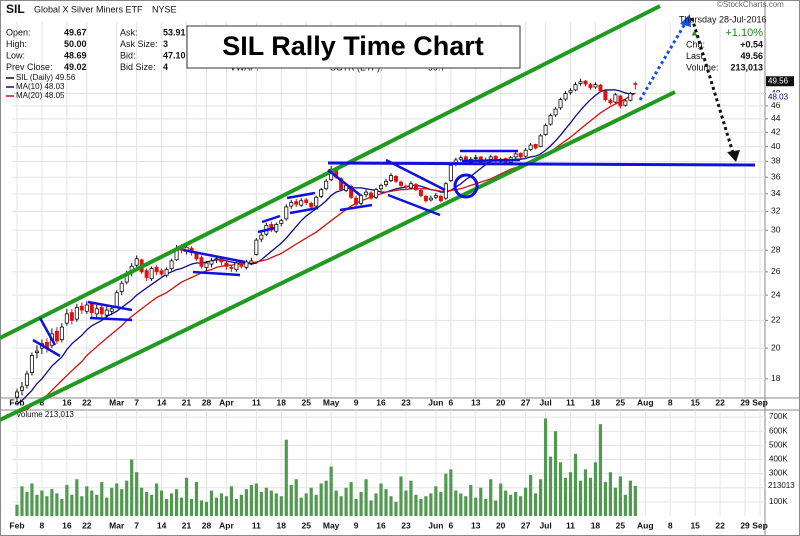 The height and width of the screenshot is (536, 800). Describe the element at coordinates (162, 525) in the screenshot. I see `x-tick-label: 14` at that location.